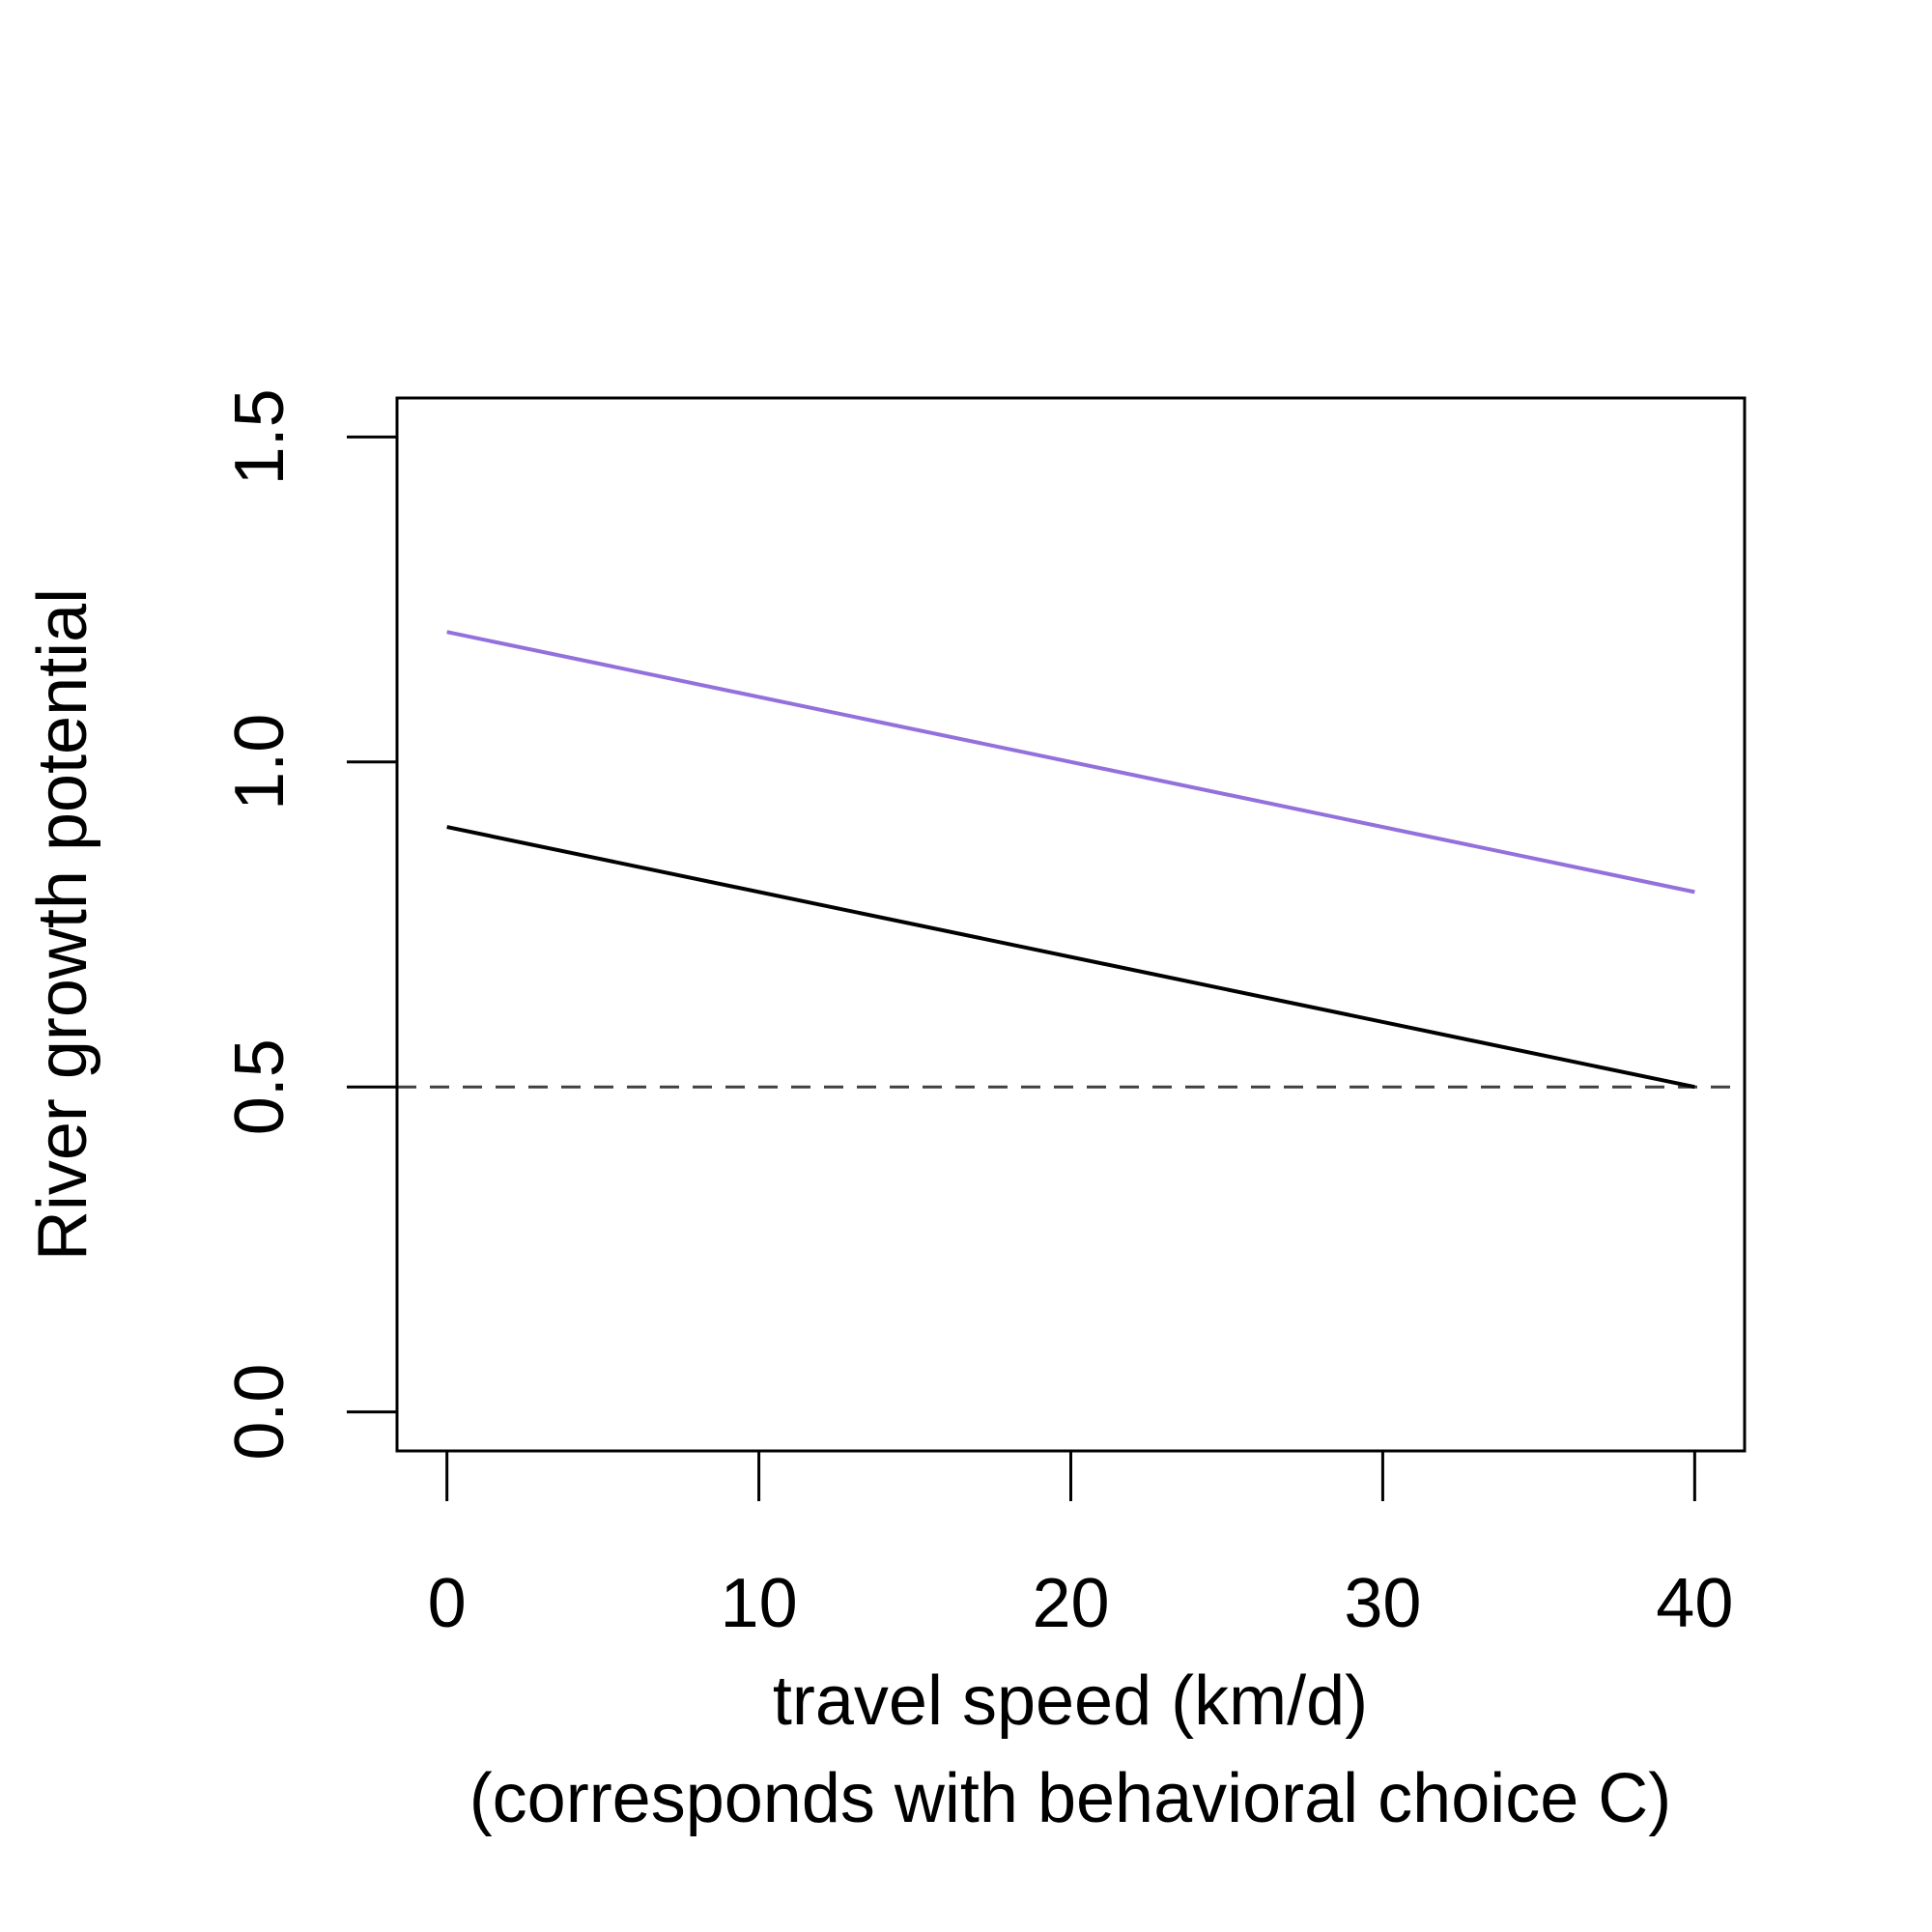  What do you see at coordinates (63, 924) in the screenshot?
I see `y-axis-title: River growth potential` at bounding box center [63, 924].